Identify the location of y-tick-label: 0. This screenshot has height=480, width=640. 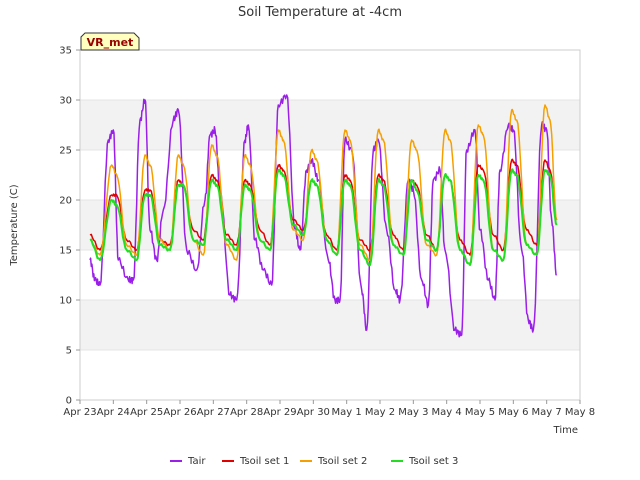
(69, 401).